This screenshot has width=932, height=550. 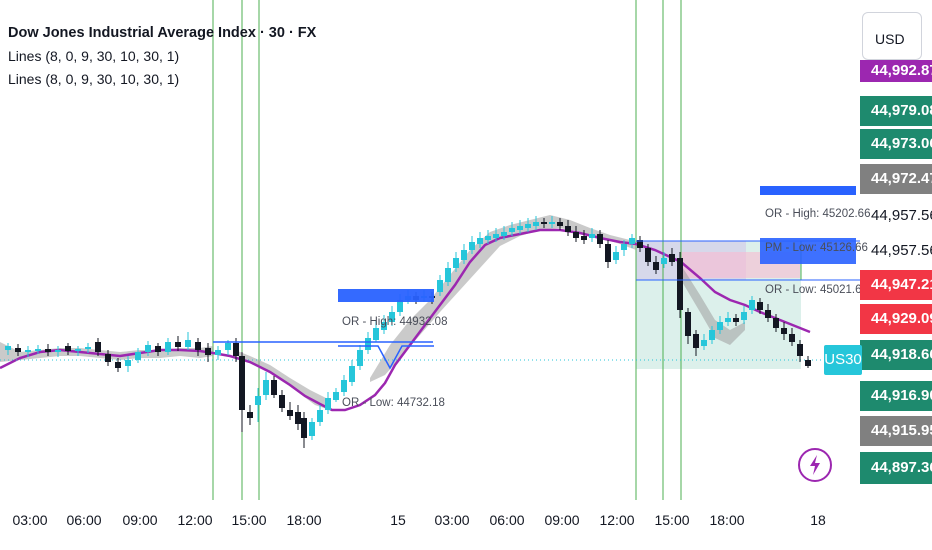 I want to click on price-label: 44,897.36, so click(x=896, y=468).